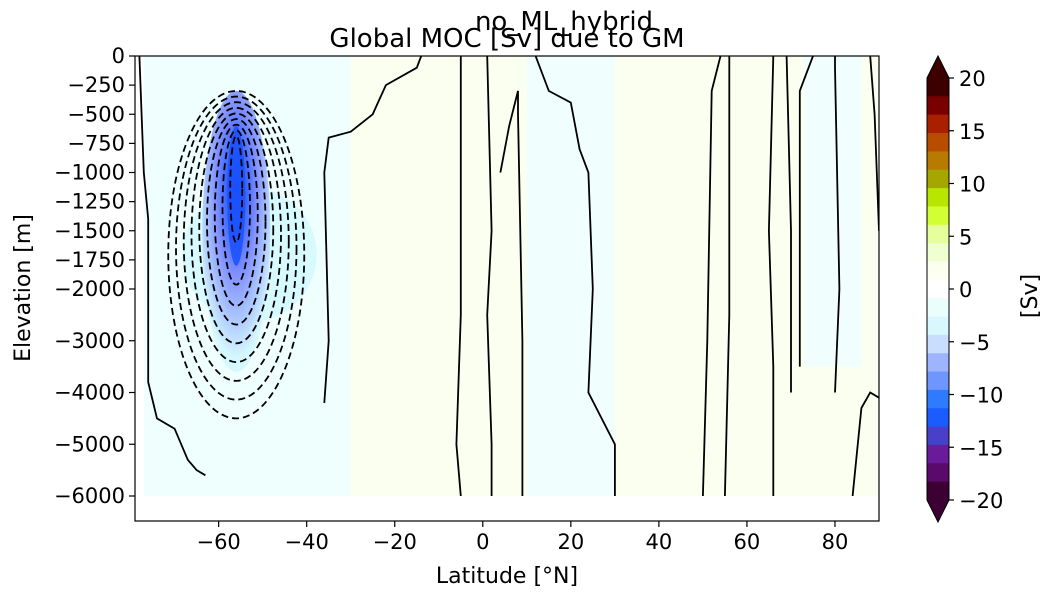 The width and height of the screenshot is (1051, 598). I want to click on y-tick-label: −6000, so click(89, 496).